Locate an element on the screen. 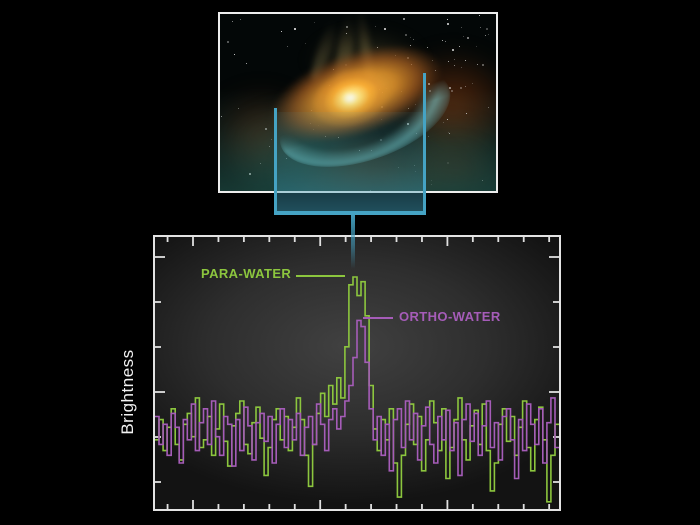  bracket-right-line is located at coordinates (424, 144).